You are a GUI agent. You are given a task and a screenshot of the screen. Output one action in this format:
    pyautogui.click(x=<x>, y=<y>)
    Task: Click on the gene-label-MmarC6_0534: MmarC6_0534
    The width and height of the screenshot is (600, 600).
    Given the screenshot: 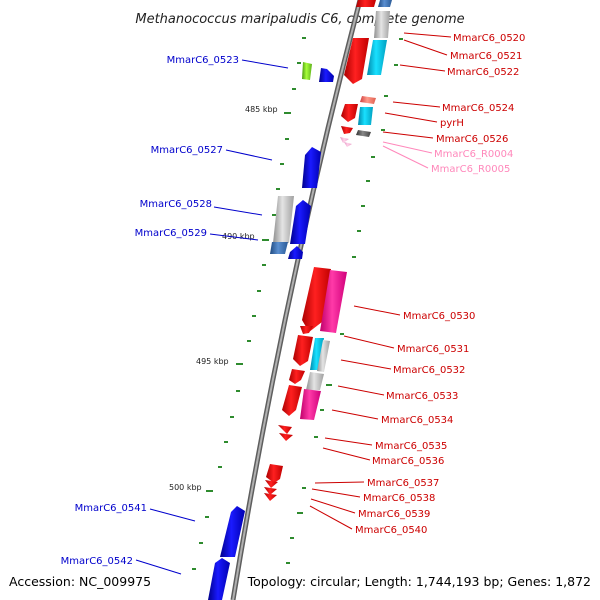 What is the action you would take?
    pyautogui.click(x=417, y=420)
    